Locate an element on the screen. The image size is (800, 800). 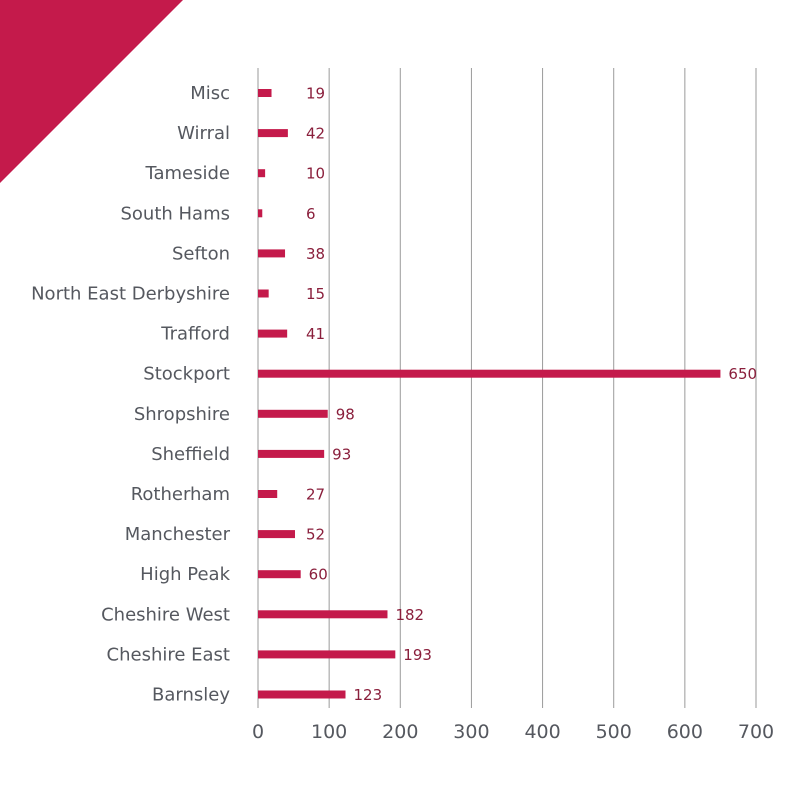
category-label: South Hams is located at coordinates (175, 213).